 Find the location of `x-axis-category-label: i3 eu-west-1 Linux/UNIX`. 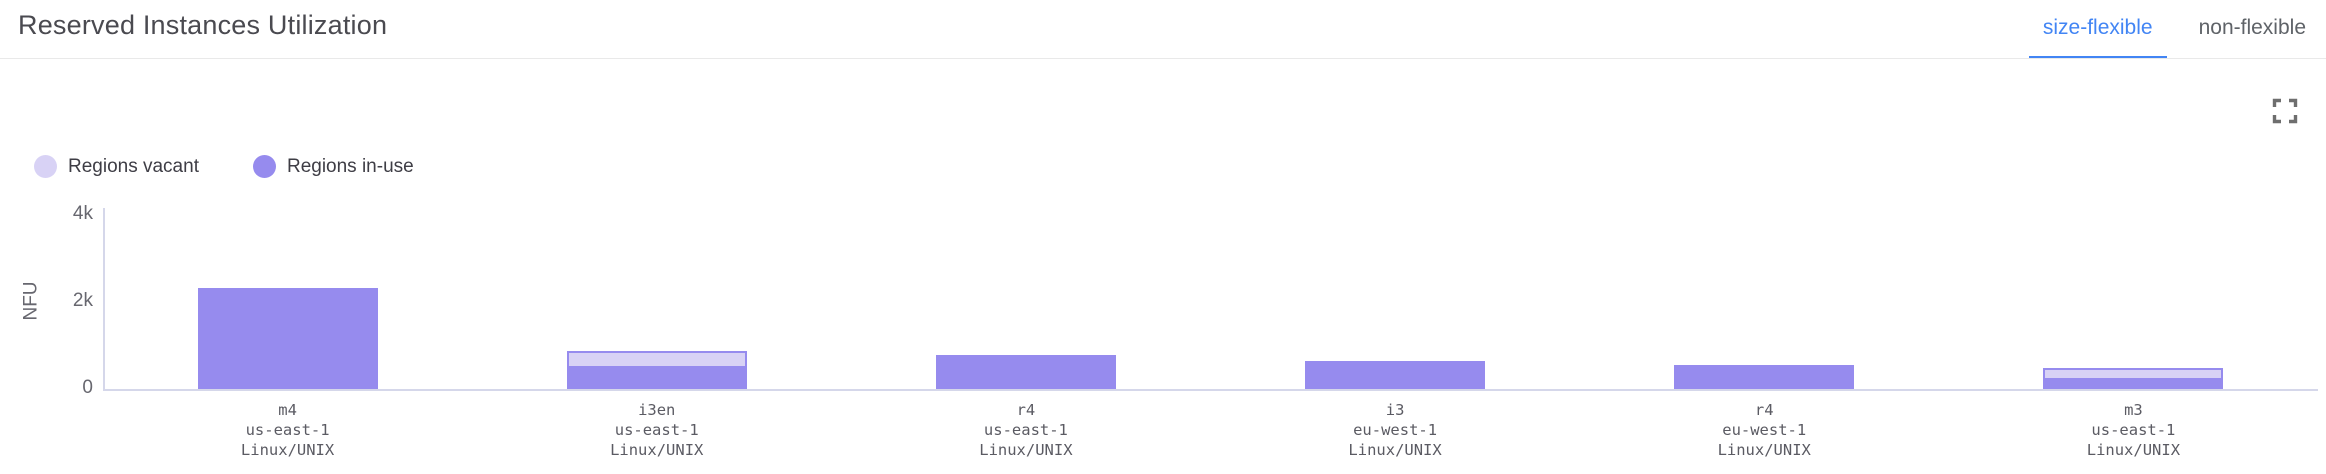

x-axis-category-label: i3 eu-west-1 Linux/UNIX is located at coordinates (1395, 430).